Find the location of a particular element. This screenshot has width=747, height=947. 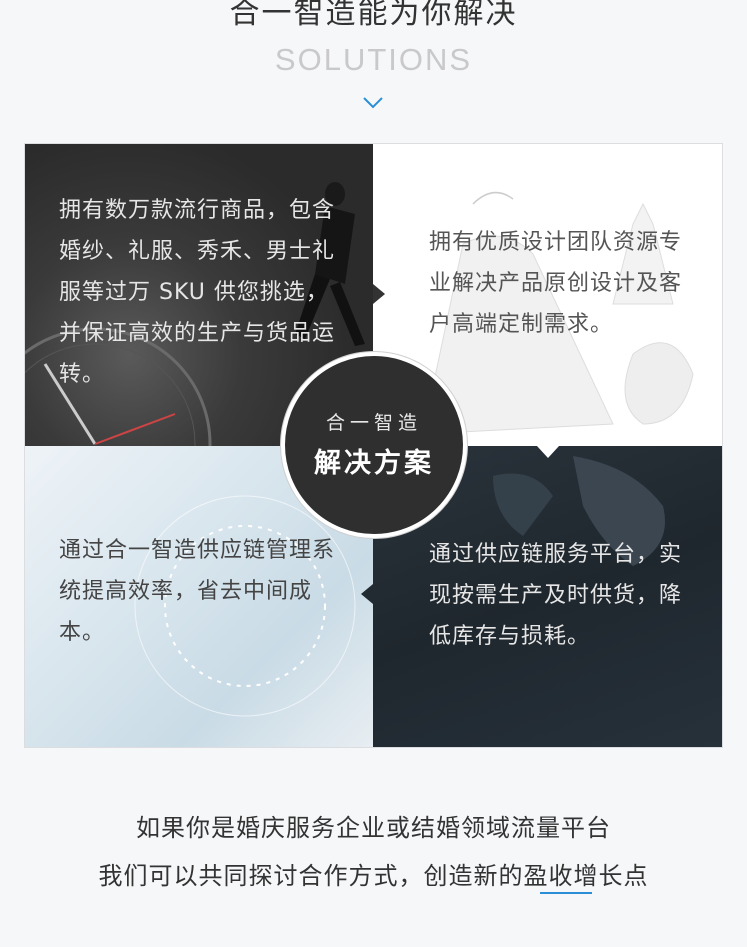

solution-text-supply-chain: 通过合一智造供应链管理系统提高效率，省去中间成本。 is located at coordinates (197, 591).